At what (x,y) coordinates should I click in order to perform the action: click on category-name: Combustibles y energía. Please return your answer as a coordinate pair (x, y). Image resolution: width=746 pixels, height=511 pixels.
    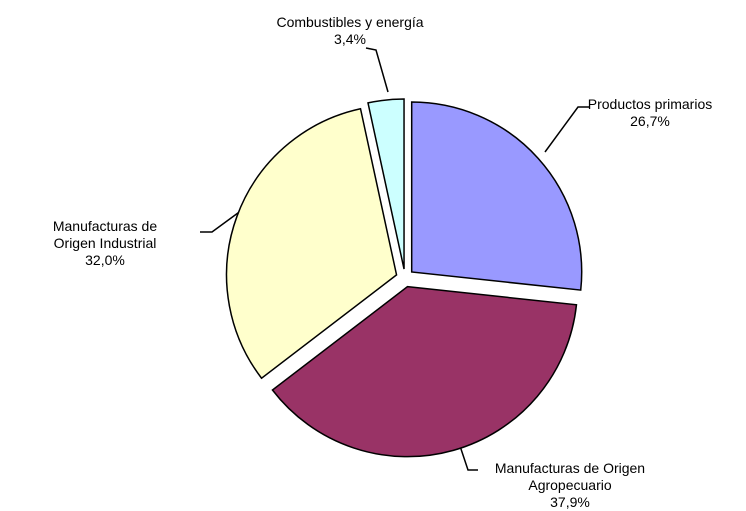
    Looking at the image, I should click on (350, 22).